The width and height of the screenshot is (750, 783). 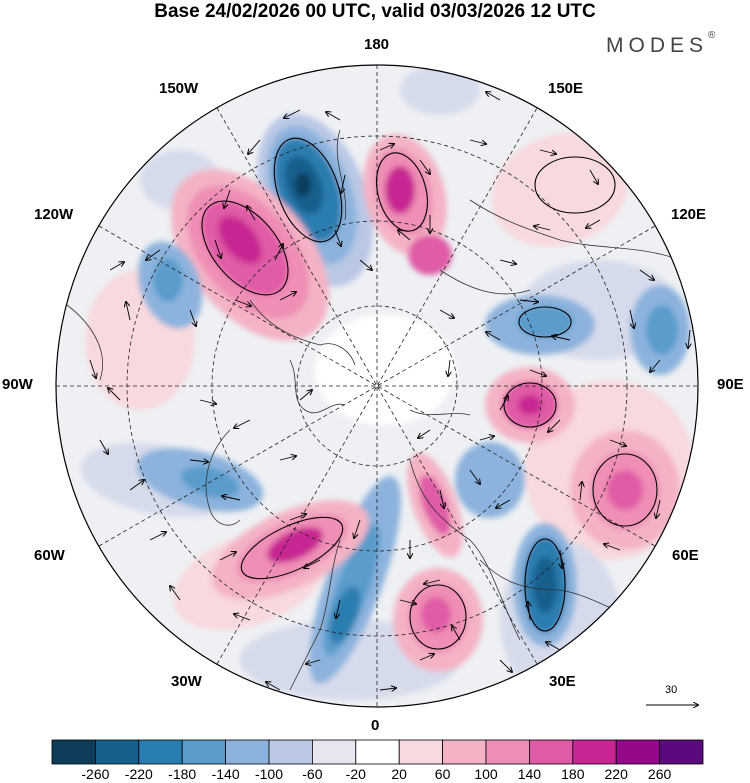 I want to click on brand-logo: MODES®, so click(x=660, y=44).